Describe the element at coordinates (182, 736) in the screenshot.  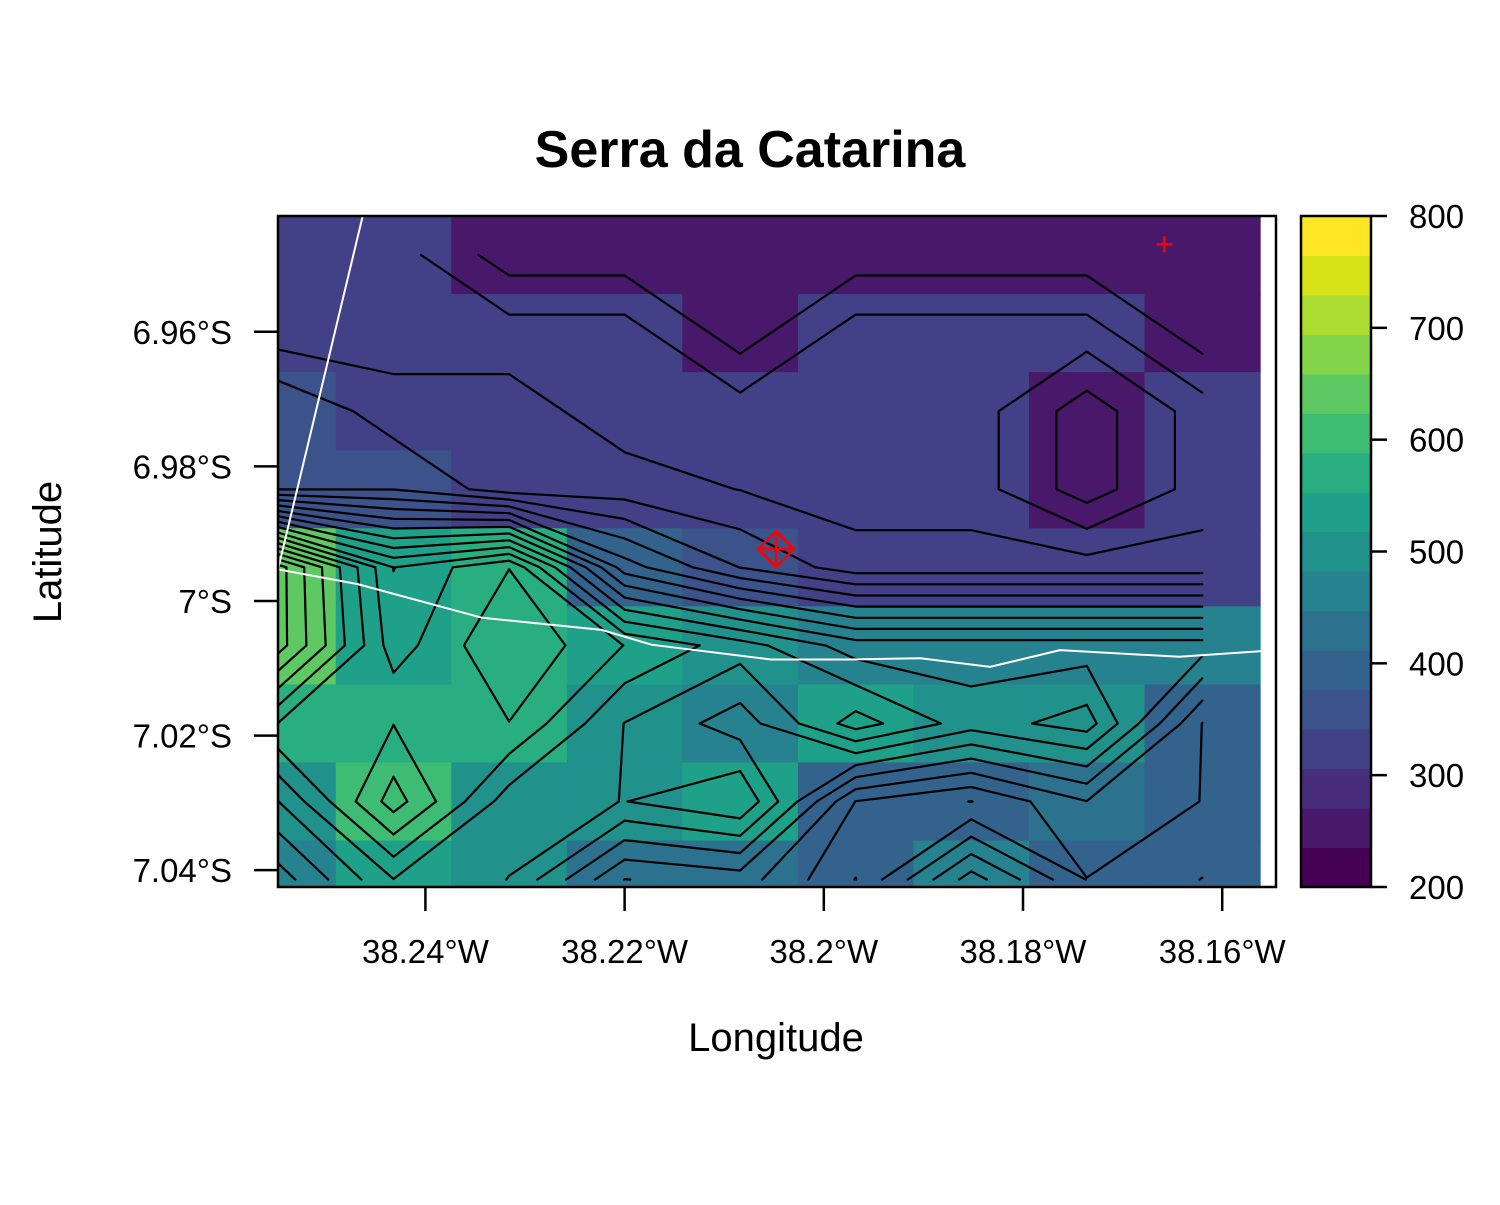
I see `y-tick-label: 7.02°S` at that location.